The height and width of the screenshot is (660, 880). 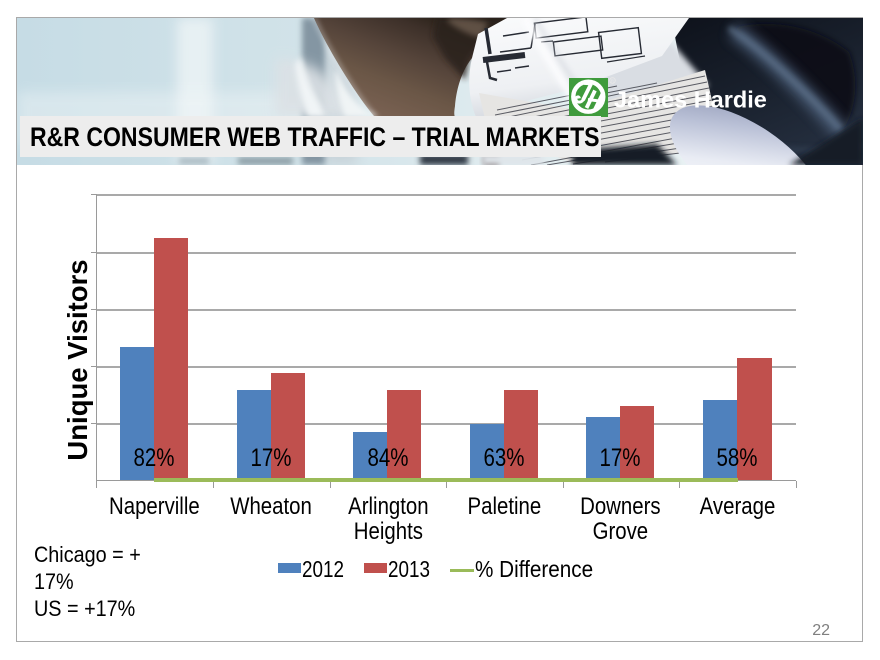 What do you see at coordinates (613, 81) in the screenshot?
I see `svg-text: R` at bounding box center [613, 81].